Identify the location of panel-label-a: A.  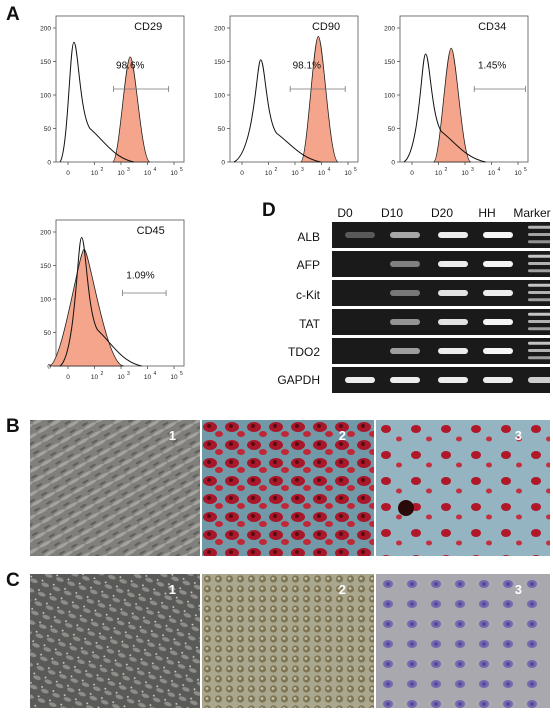
(13, 14).